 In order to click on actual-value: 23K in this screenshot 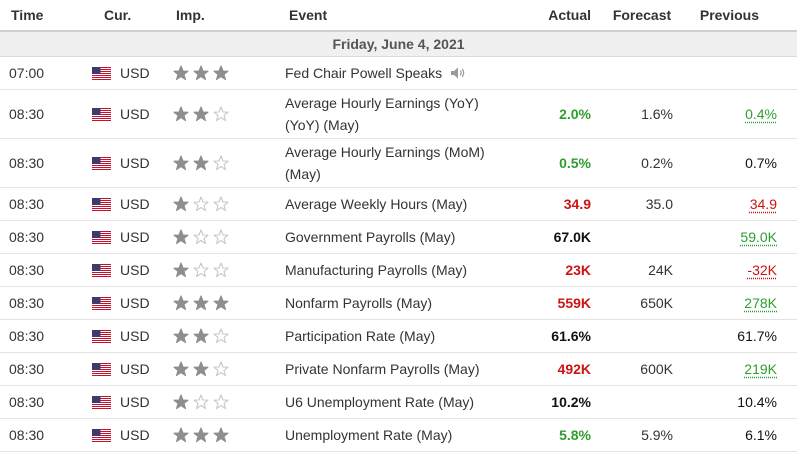, I will do `click(578, 270)`.